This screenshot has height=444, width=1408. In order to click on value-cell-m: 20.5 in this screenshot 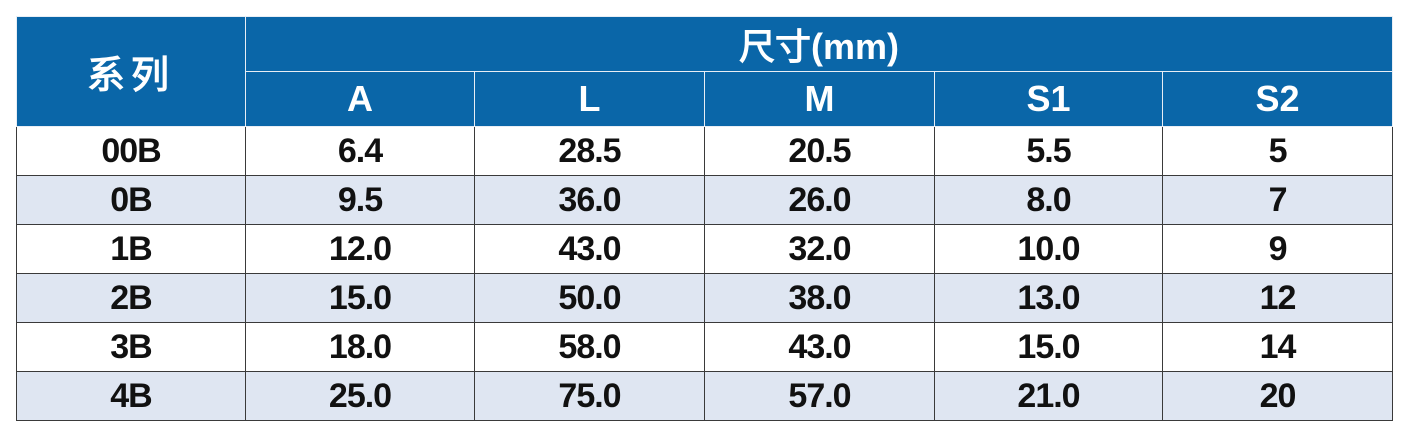, I will do `click(819, 151)`.